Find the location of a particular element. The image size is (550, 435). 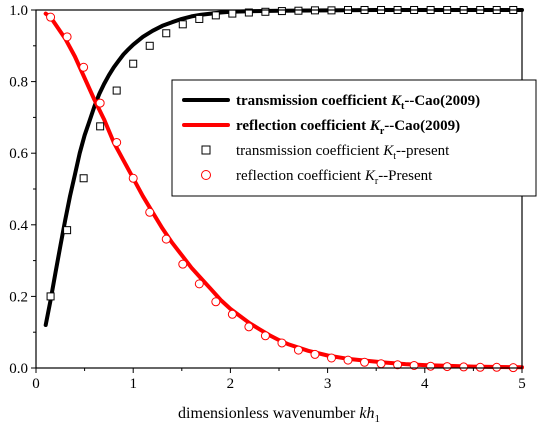

y-tick-label: 0.6 is located at coordinates (18, 154).